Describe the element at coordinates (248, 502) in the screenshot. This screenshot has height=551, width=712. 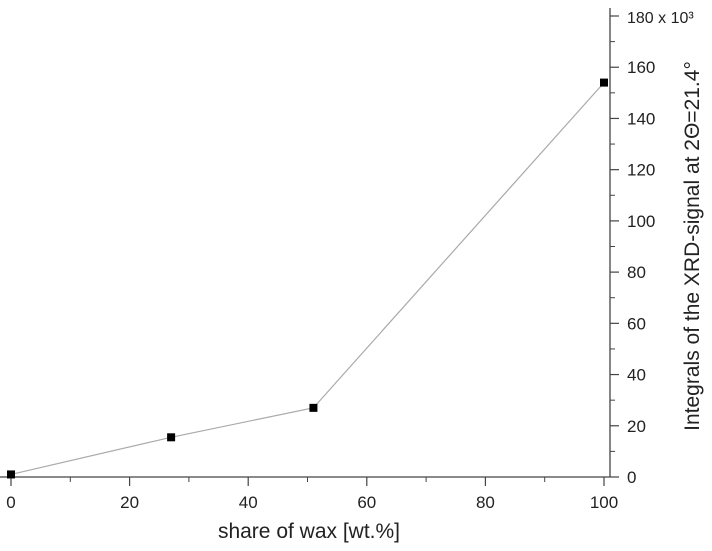
I see `x-tick-label: 40` at that location.